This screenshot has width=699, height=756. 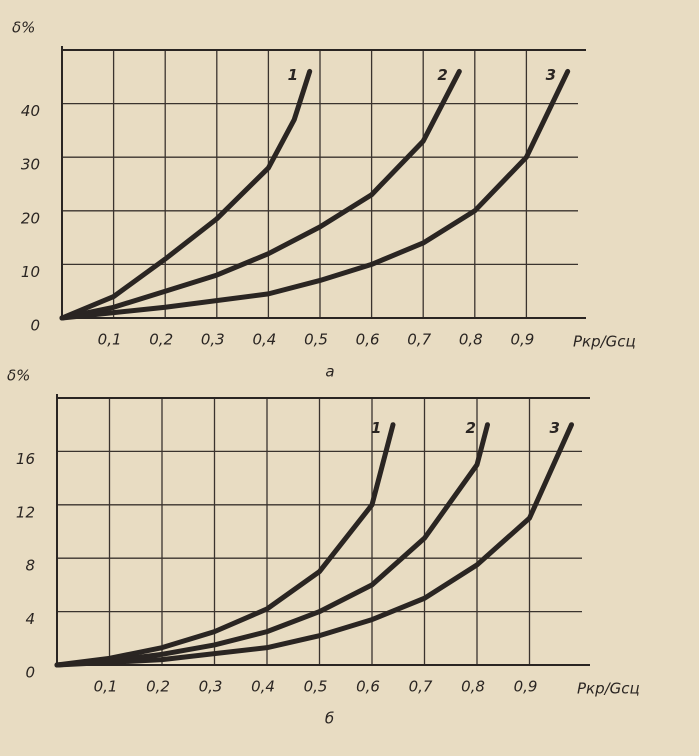 I want to click on y-tick-label: 4, so click(x=30, y=619).